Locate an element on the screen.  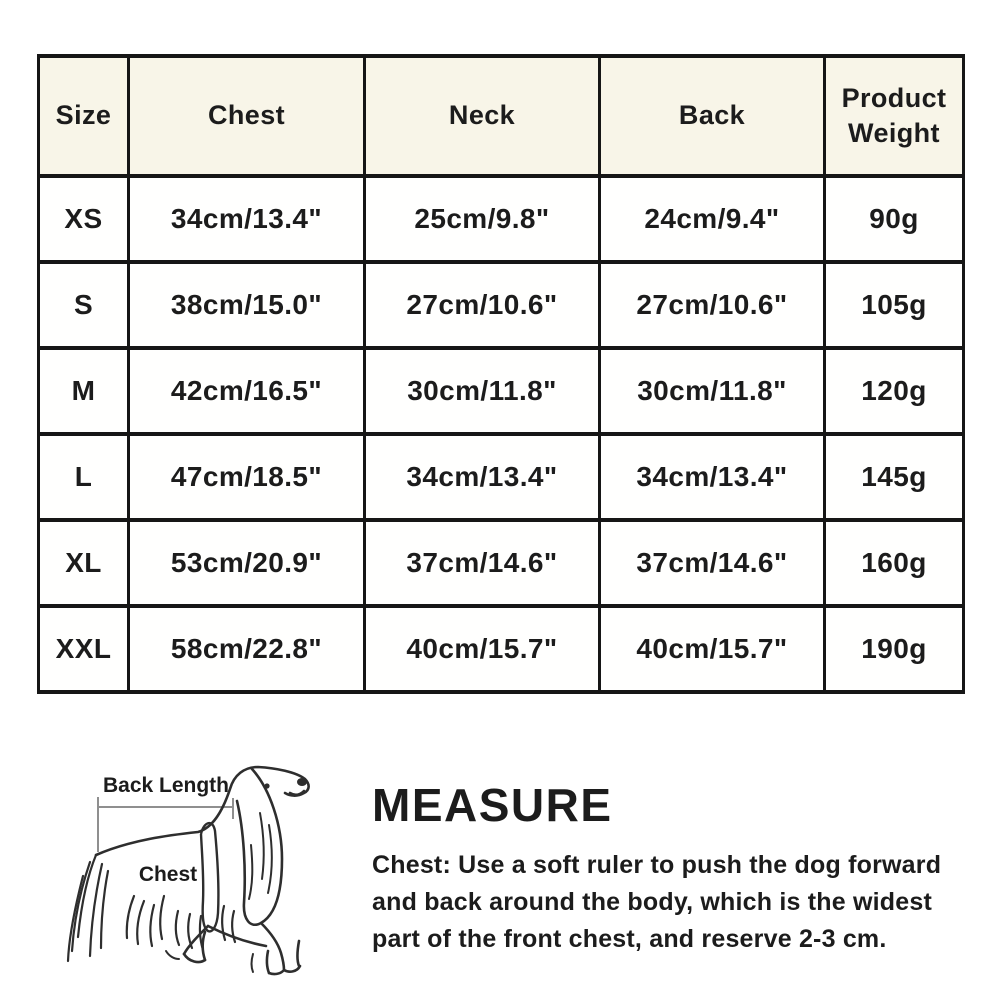
cell-back: 24cm/9.4" is located at coordinates (712, 219).